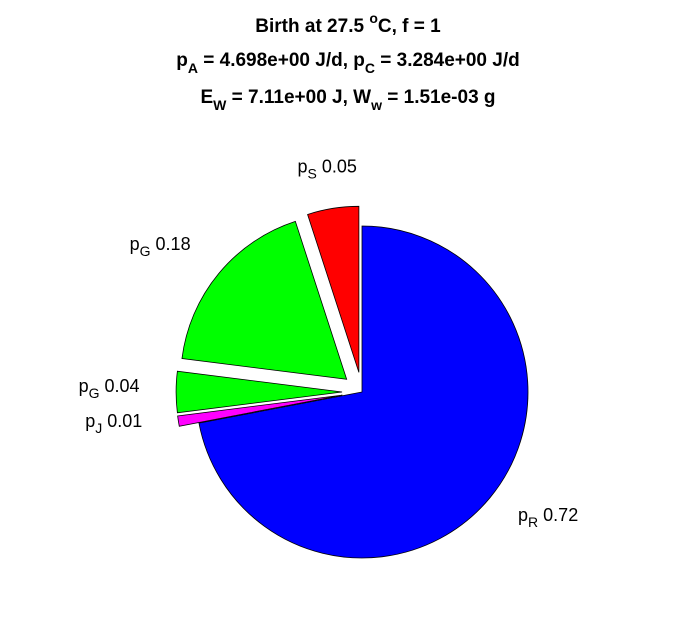 This screenshot has height=618, width=696. Describe the element at coordinates (182, 60) in the screenshot. I see `title-text: p` at that location.